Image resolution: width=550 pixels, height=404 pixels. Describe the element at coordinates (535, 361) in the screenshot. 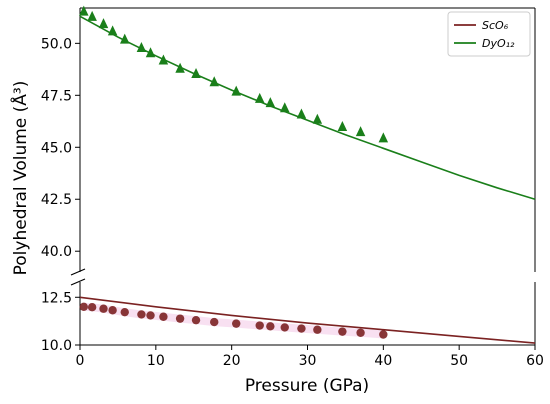

I see `x-tick-label: 60` at that location.